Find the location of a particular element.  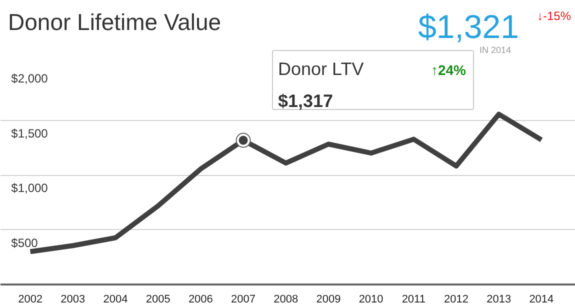

x-tick-label: 2004 is located at coordinates (115, 299).